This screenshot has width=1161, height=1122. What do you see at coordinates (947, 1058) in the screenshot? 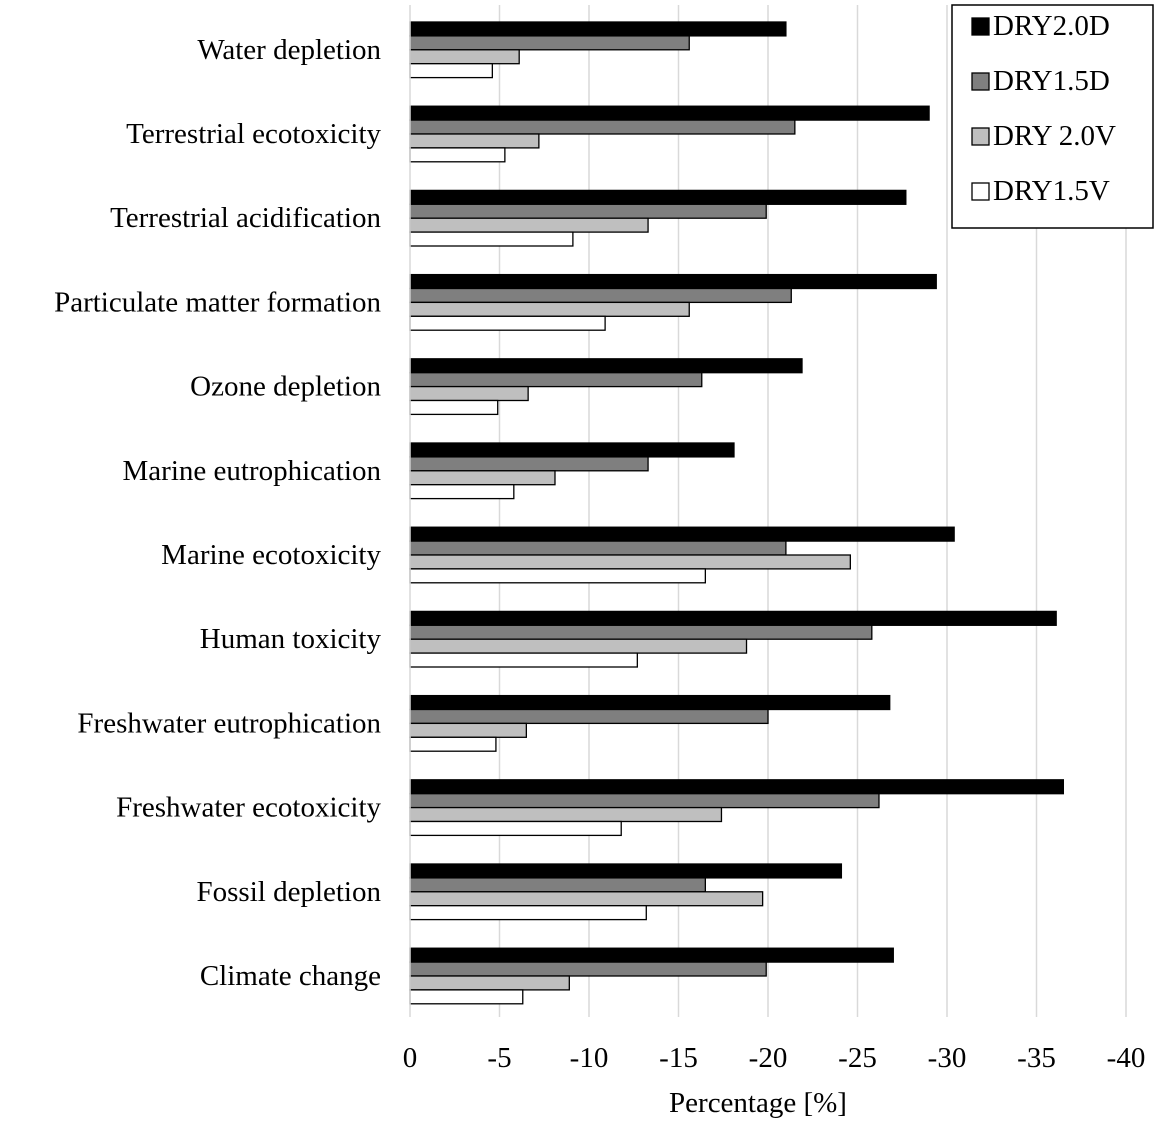
I see `x-tick-label: -30` at bounding box center [947, 1058].